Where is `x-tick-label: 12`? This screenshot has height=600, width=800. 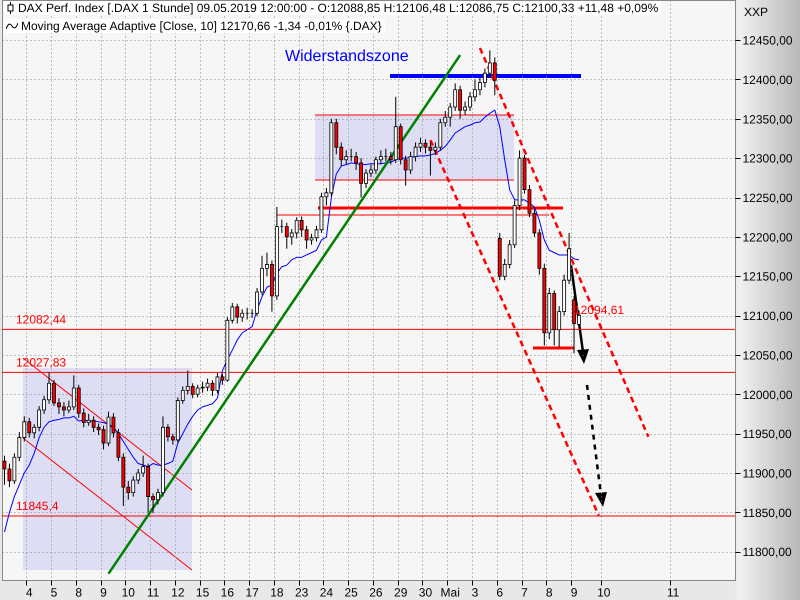 x-tick-label: 12 is located at coordinates (178, 593).